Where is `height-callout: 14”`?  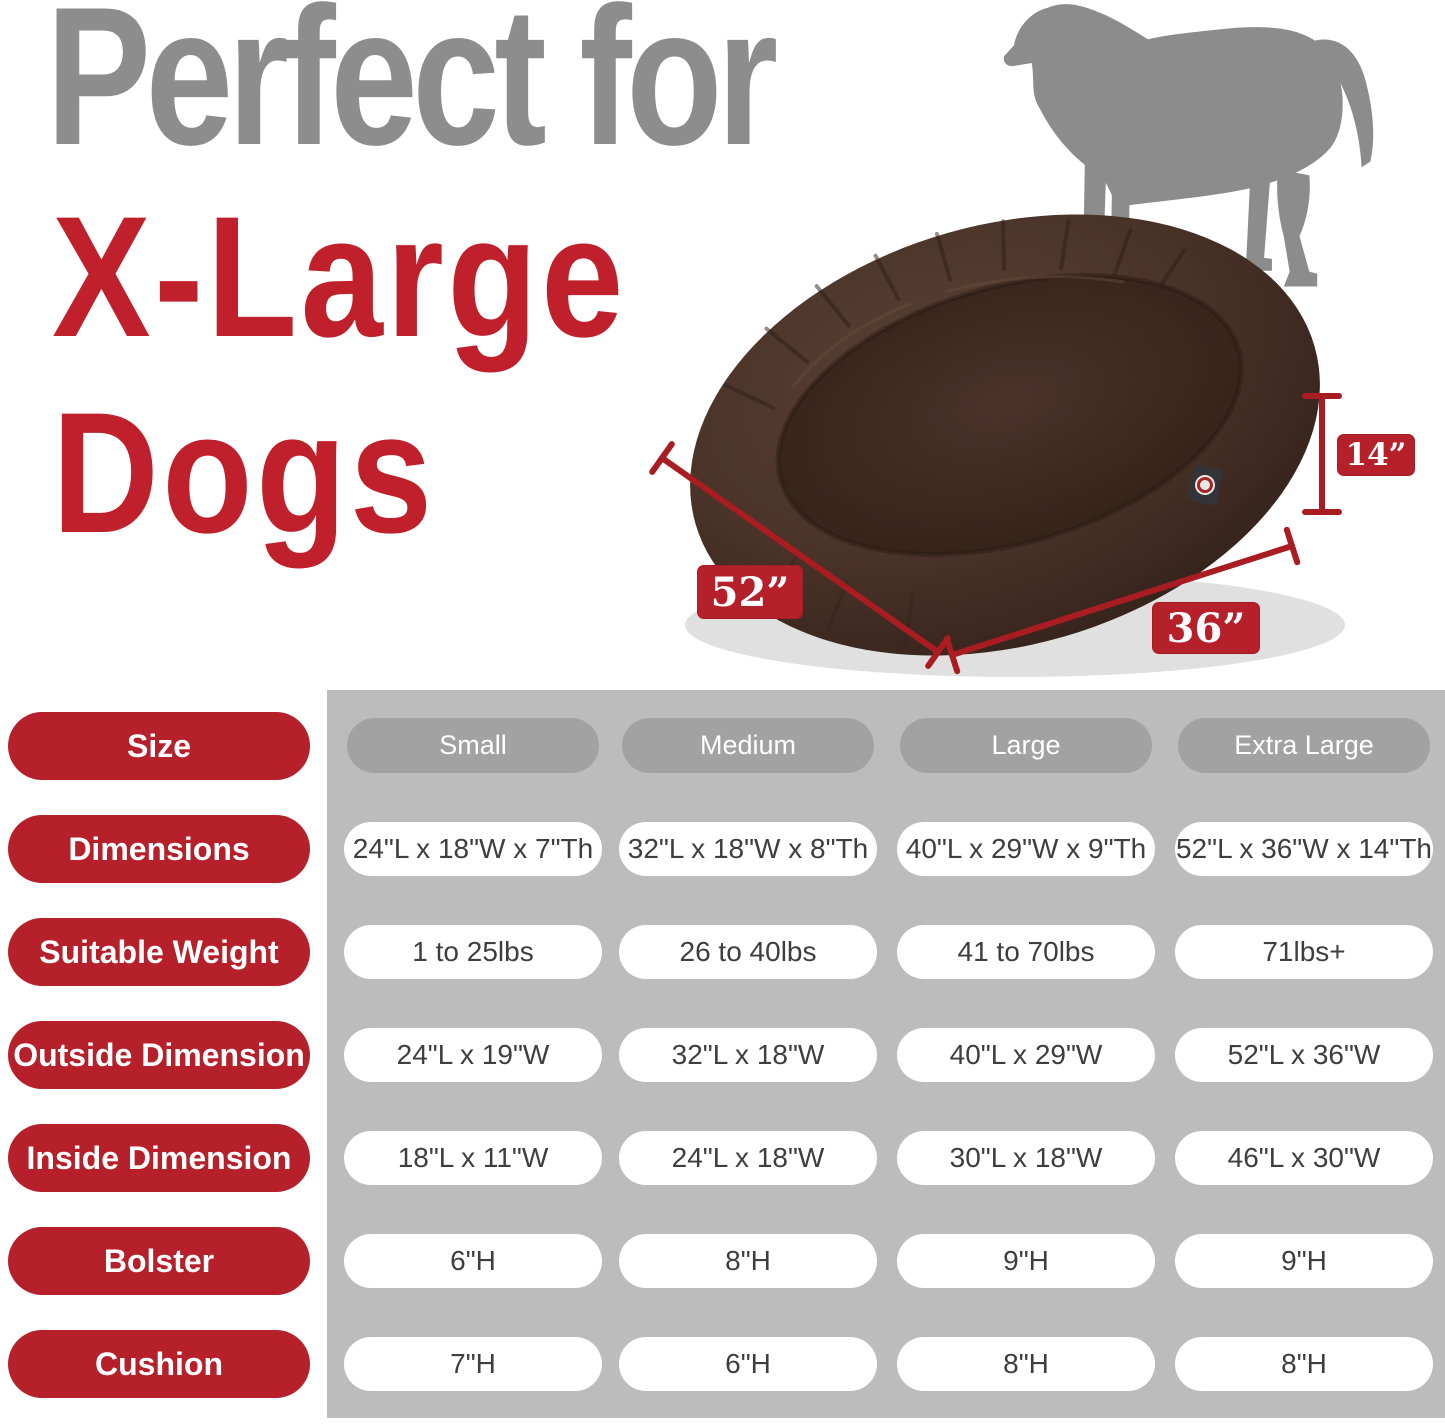
height-callout: 14” is located at coordinates (1376, 455).